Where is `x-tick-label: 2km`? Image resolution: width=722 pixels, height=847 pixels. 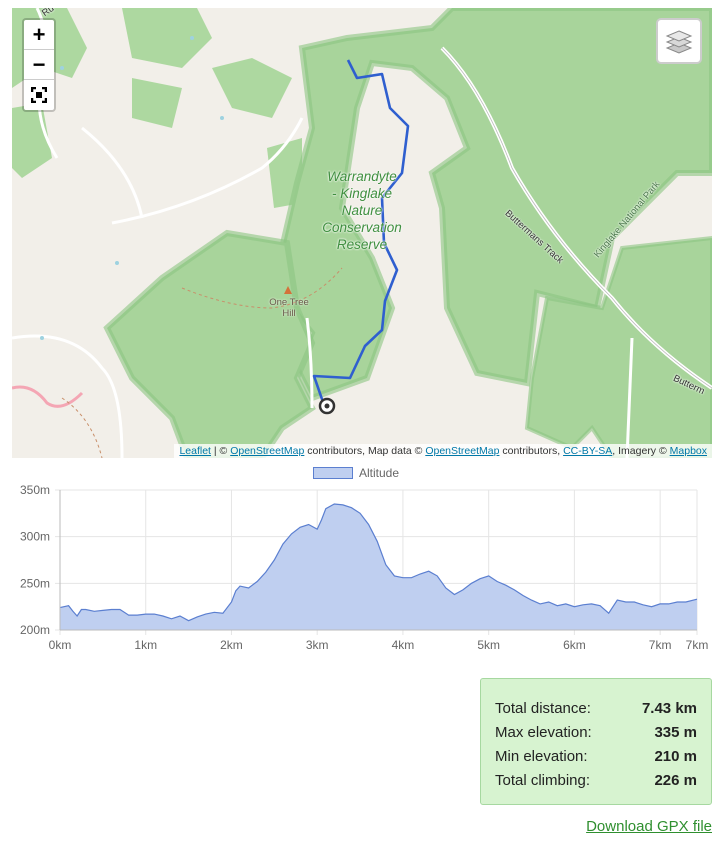
x-tick-label: 2km is located at coordinates (231, 645).